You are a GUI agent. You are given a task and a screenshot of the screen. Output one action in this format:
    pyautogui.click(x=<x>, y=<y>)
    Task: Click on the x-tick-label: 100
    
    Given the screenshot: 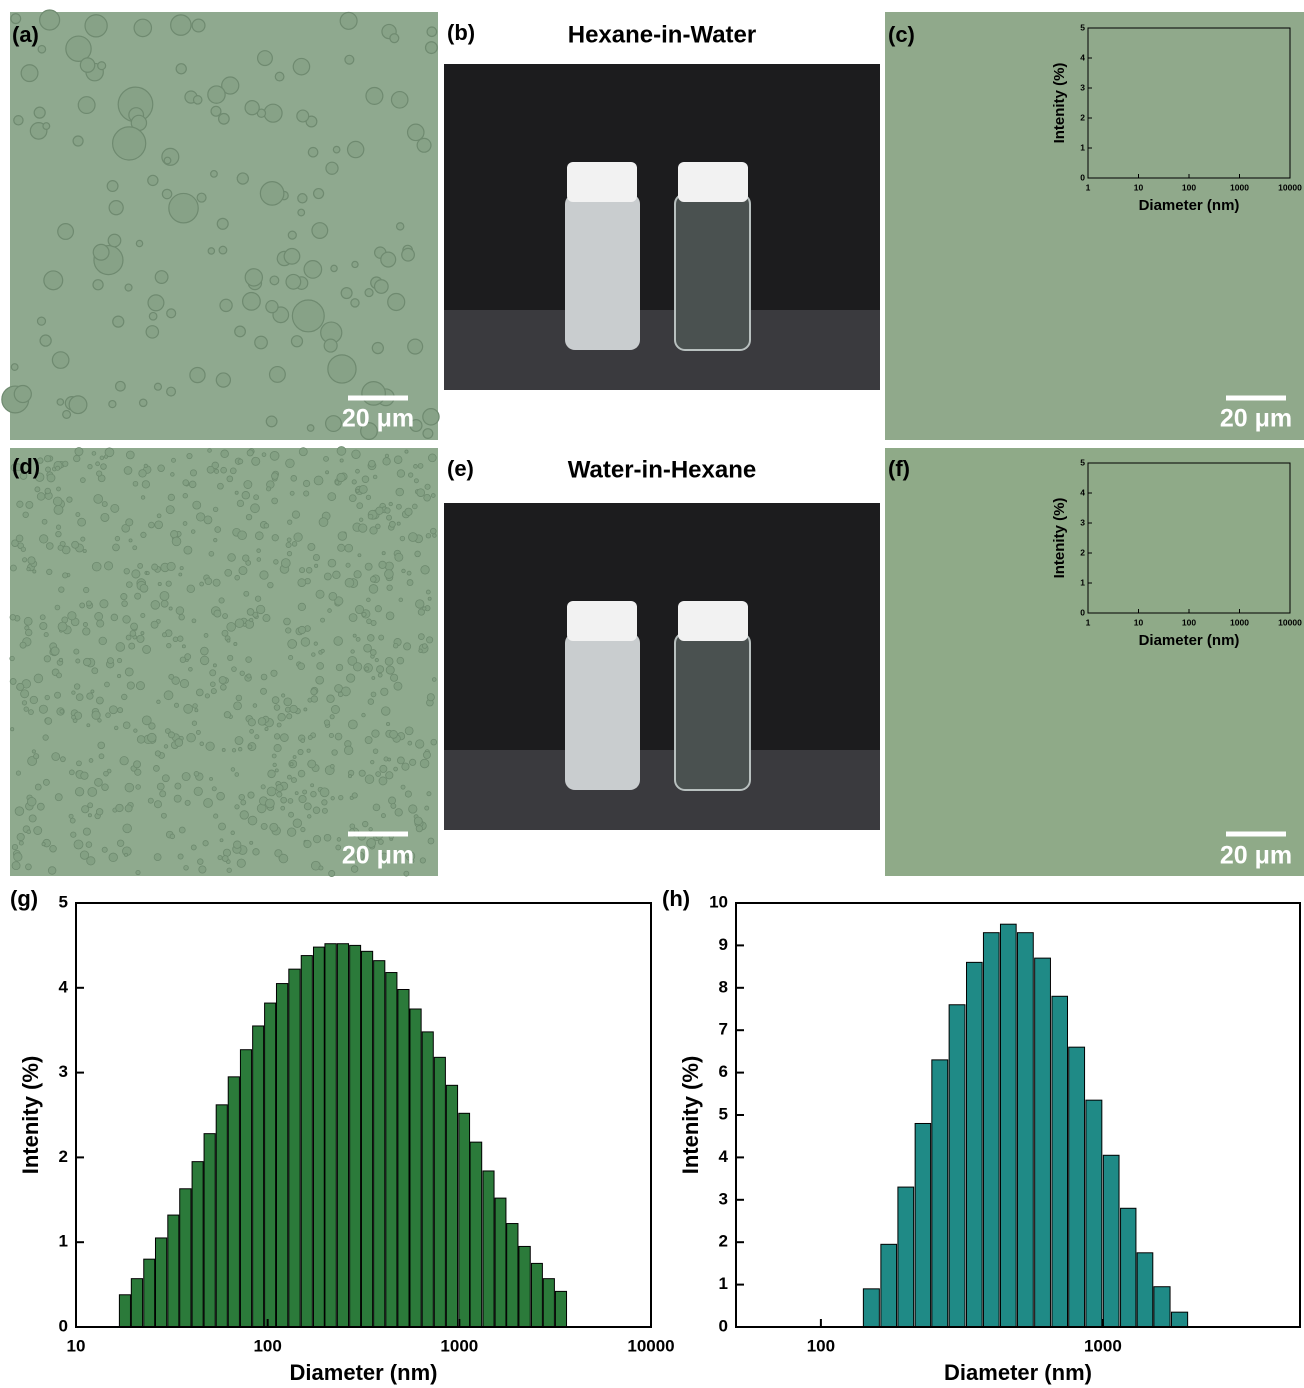 What is the action you would take?
    pyautogui.click(x=267, y=1345)
    